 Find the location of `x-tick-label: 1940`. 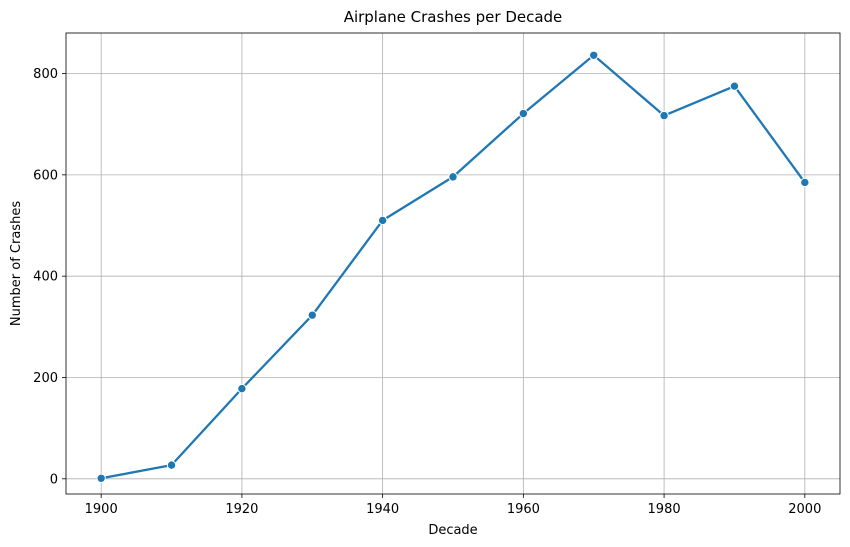

x-tick-label: 1940 is located at coordinates (382, 509).